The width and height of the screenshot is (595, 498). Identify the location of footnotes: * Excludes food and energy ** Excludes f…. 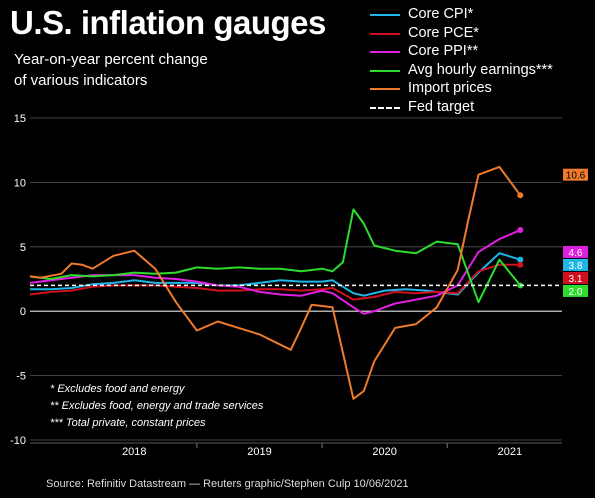
(156, 406).